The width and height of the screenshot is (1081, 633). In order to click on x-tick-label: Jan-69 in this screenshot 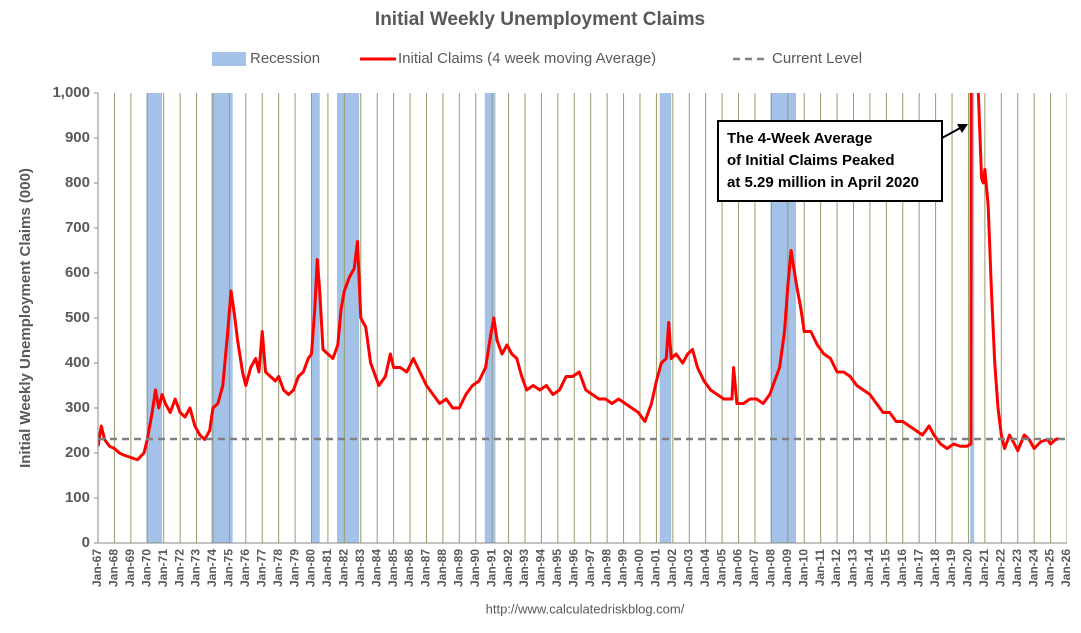, I will do `click(130, 568)`.